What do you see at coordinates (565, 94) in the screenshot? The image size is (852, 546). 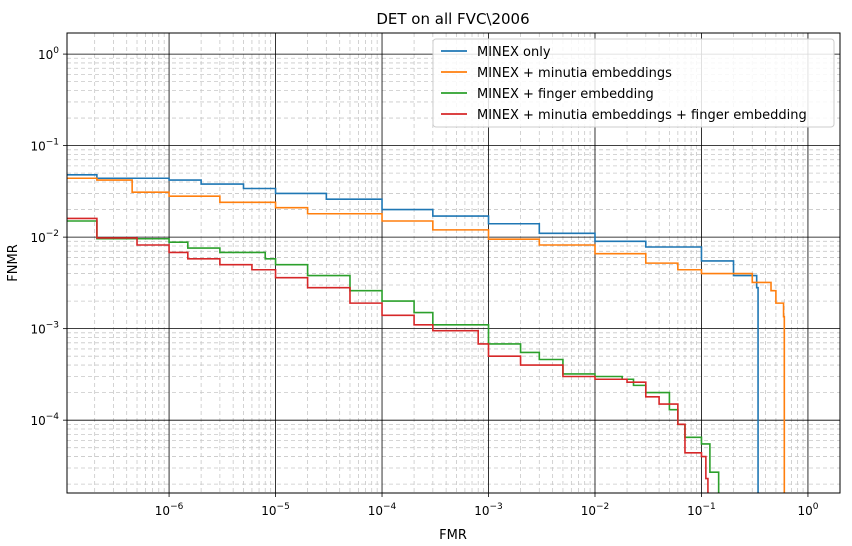 I see `legend-label-3: MINEX + finger embedding` at bounding box center [565, 94].